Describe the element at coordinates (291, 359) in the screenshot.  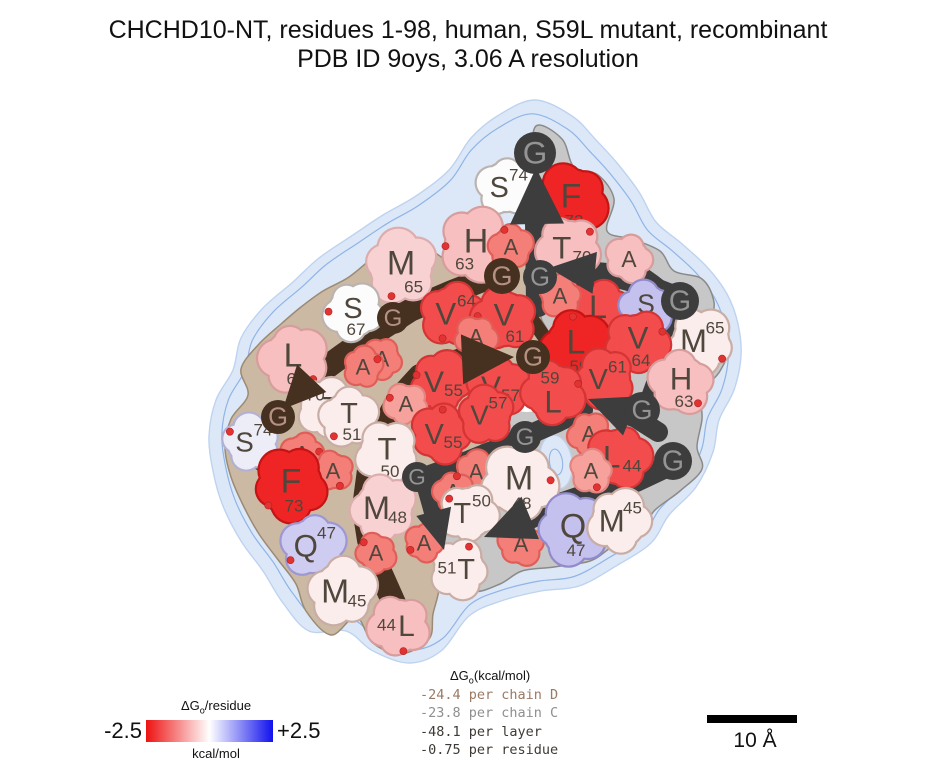
I see `residue-L69: L69` at that location.